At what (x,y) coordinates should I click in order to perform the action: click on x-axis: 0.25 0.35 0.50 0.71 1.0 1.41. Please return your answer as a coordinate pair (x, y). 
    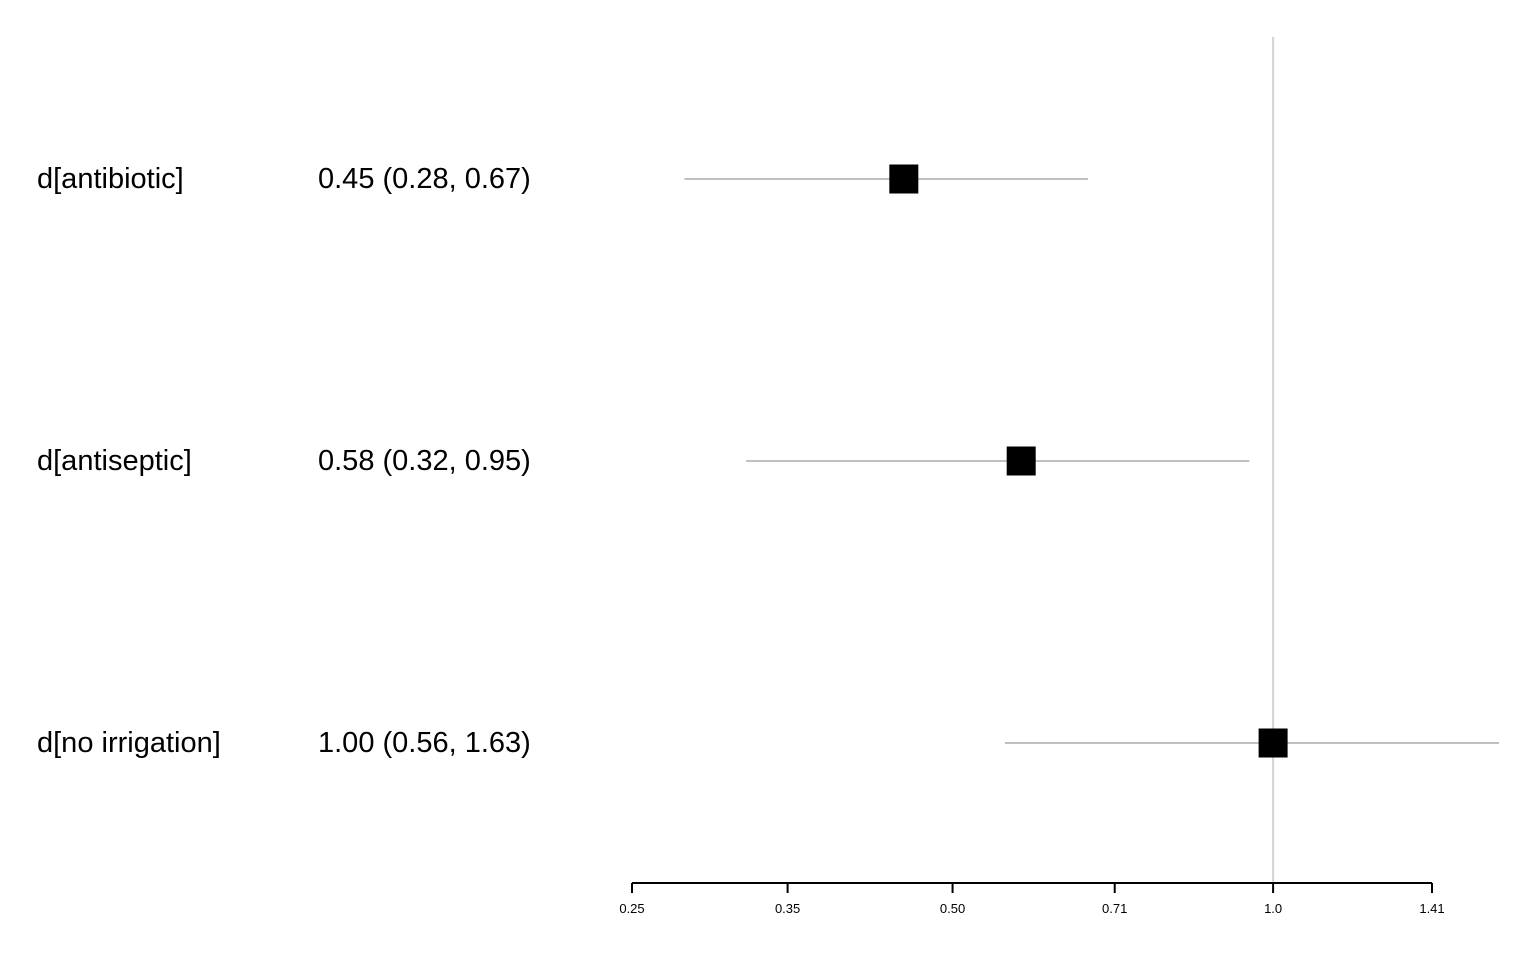
    Looking at the image, I should click on (1032, 899).